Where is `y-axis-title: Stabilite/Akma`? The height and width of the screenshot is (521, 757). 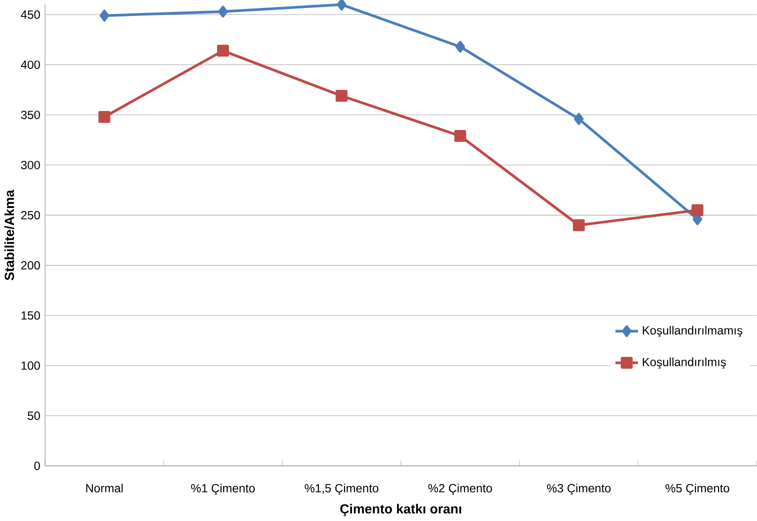
y-axis-title: Stabilite/Akma is located at coordinates (9, 235).